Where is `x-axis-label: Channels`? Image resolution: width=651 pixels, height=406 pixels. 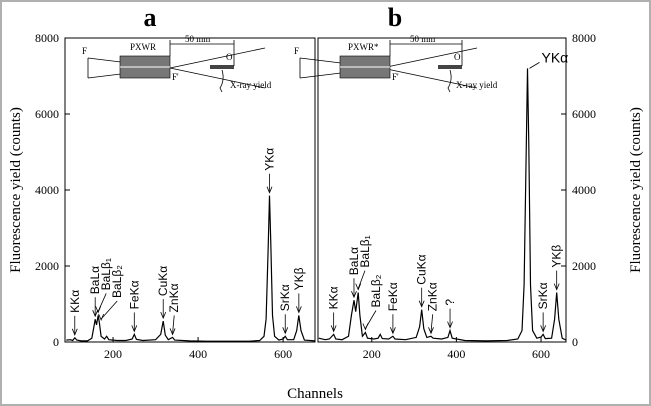 x-axis-label: Channels is located at coordinates (315, 394).